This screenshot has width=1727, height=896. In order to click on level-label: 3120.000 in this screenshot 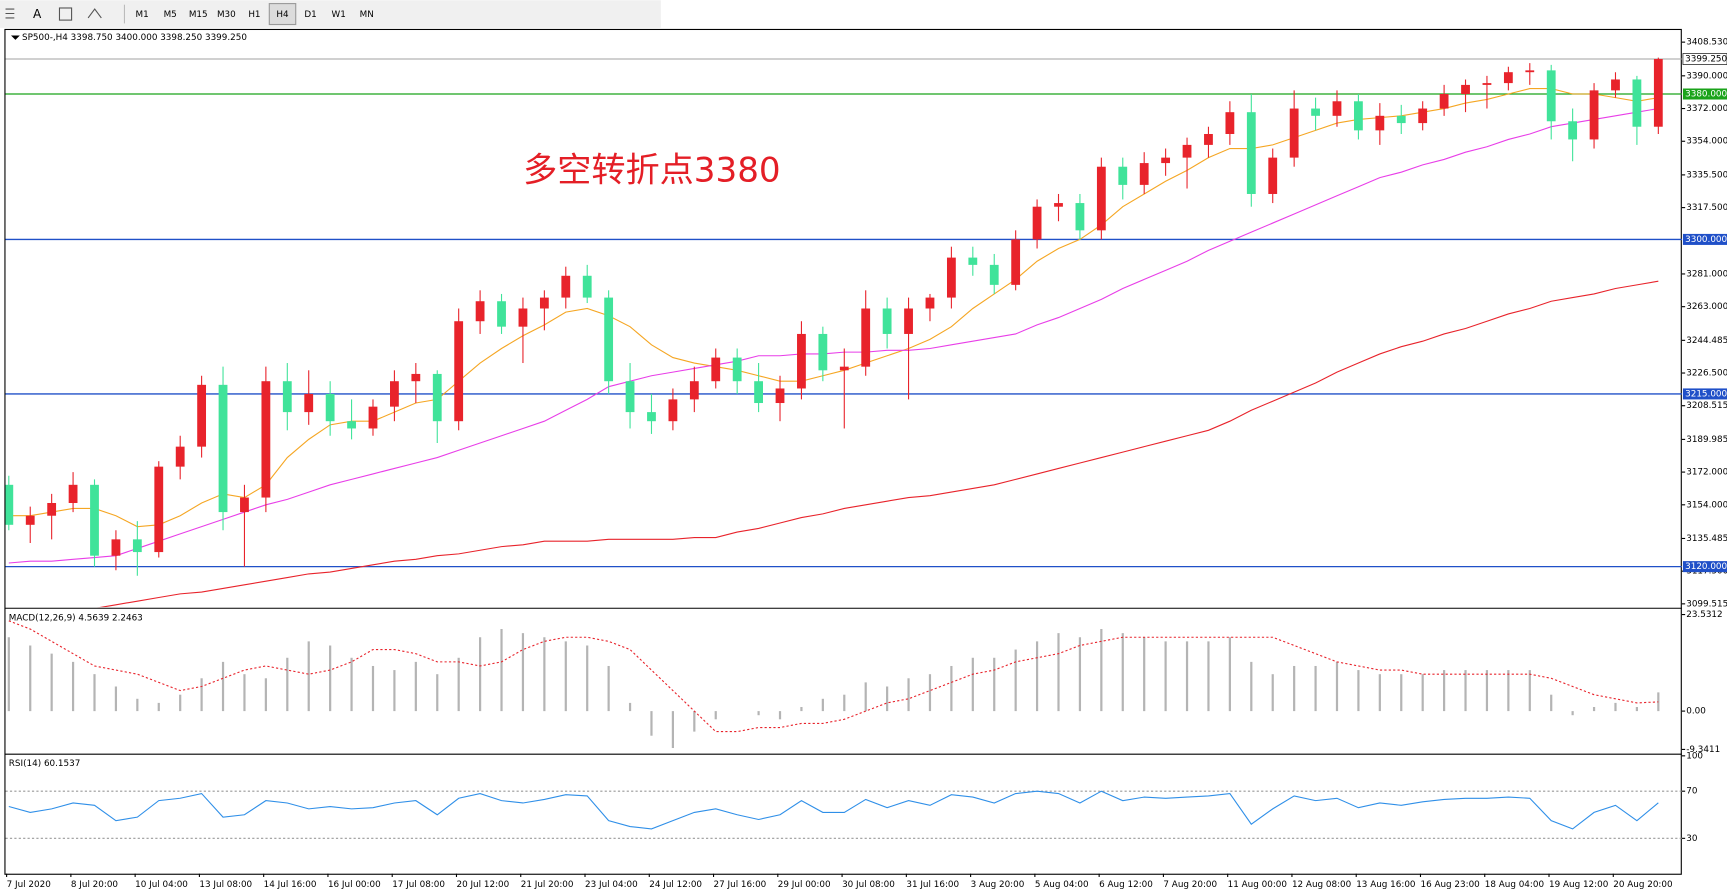, I will do `click(1706, 567)`.